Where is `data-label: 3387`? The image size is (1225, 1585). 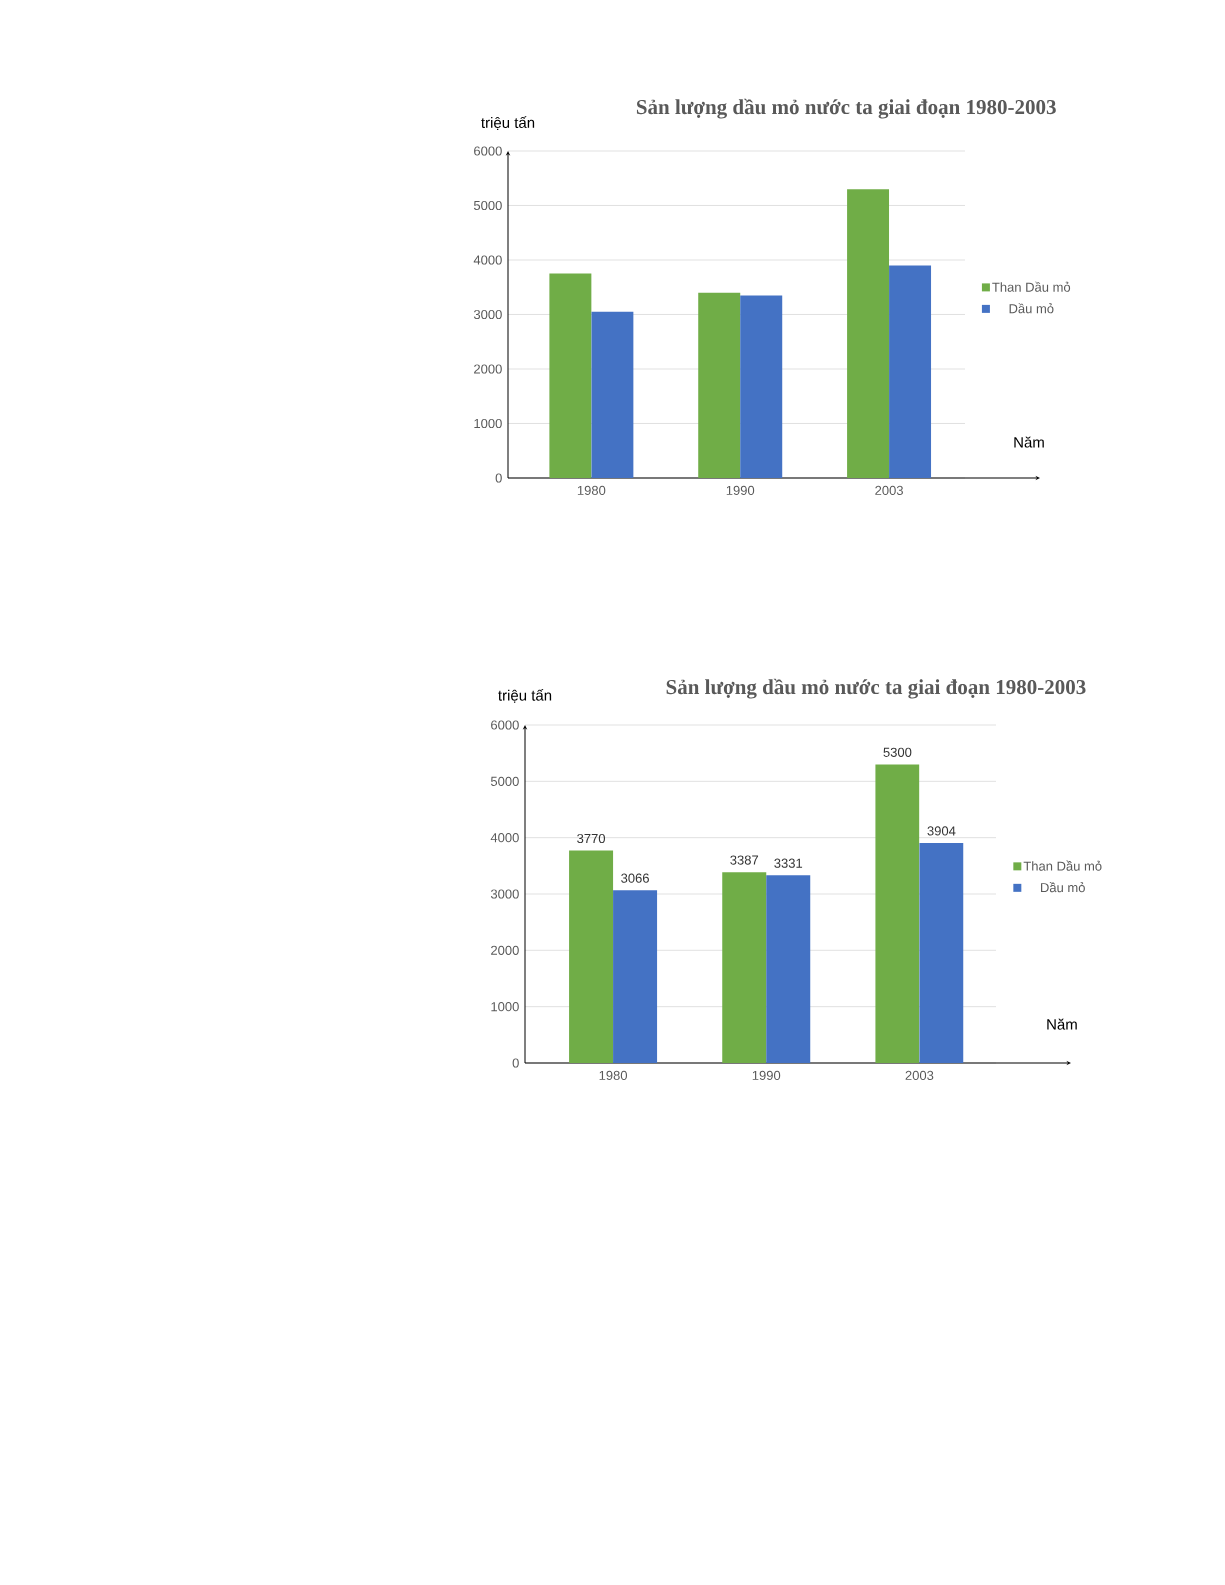 data-label: 3387 is located at coordinates (744, 860).